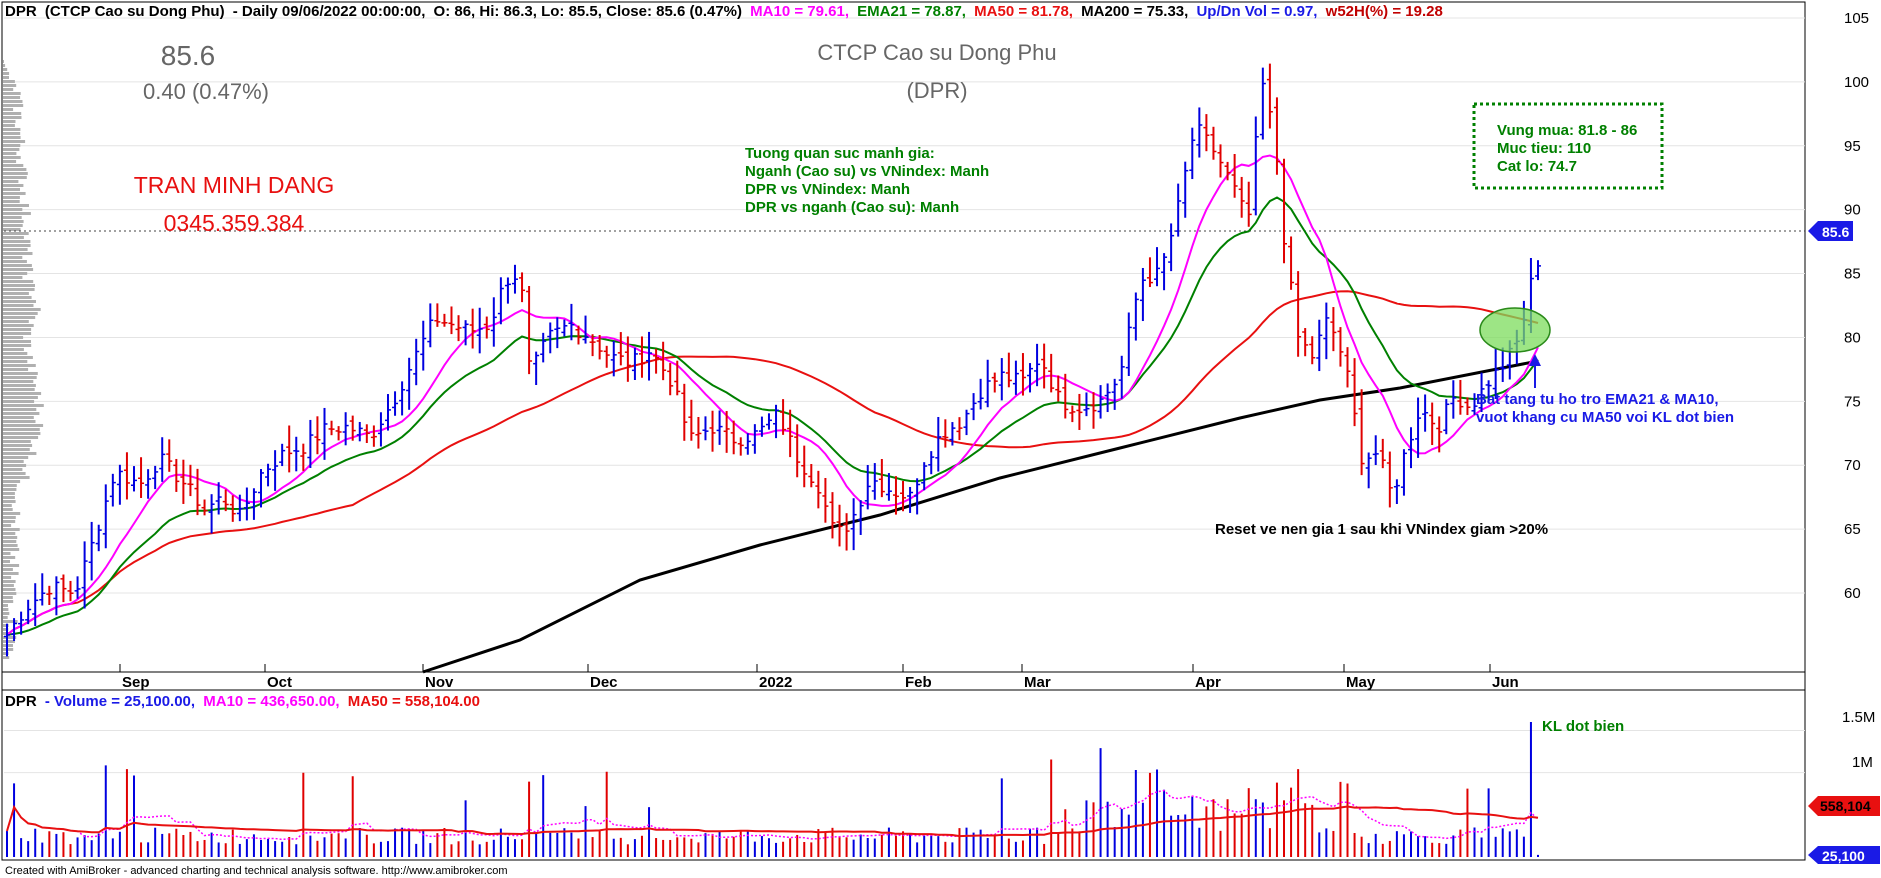 This screenshot has height=878, width=1881. Describe the element at coordinates (936, 52) in the screenshot. I see `chart-title: CTCP Cao su Dong Phu` at that location.